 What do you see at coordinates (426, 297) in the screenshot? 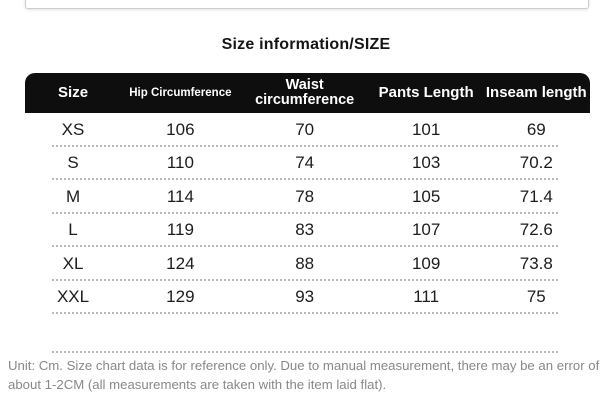
I see `pants-length-value: 111` at bounding box center [426, 297].